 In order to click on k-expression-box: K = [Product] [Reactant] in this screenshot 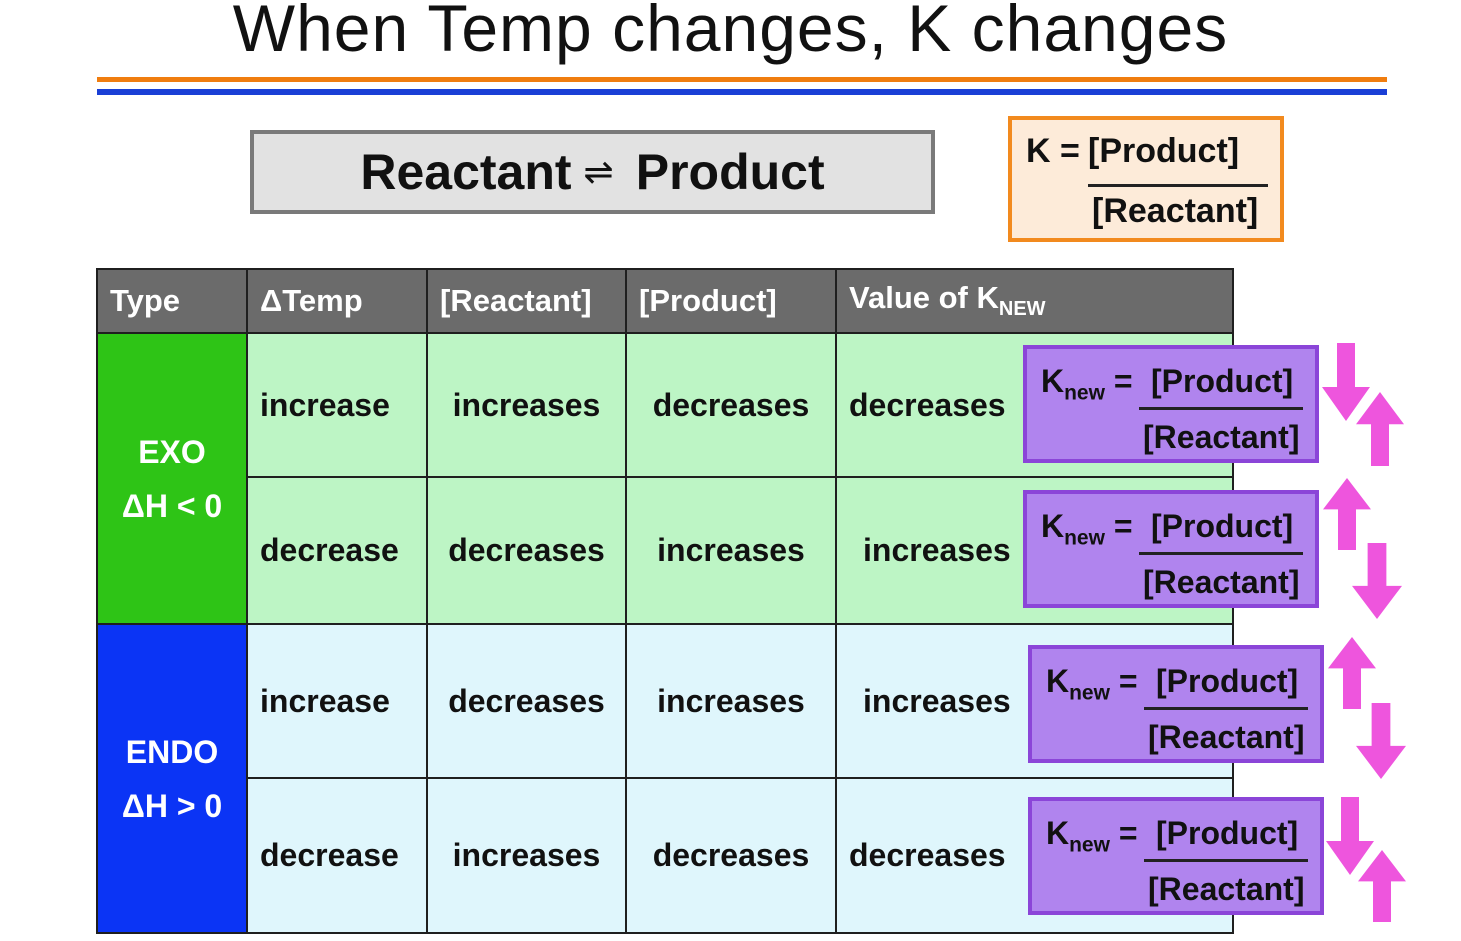, I will do `click(1146, 179)`.